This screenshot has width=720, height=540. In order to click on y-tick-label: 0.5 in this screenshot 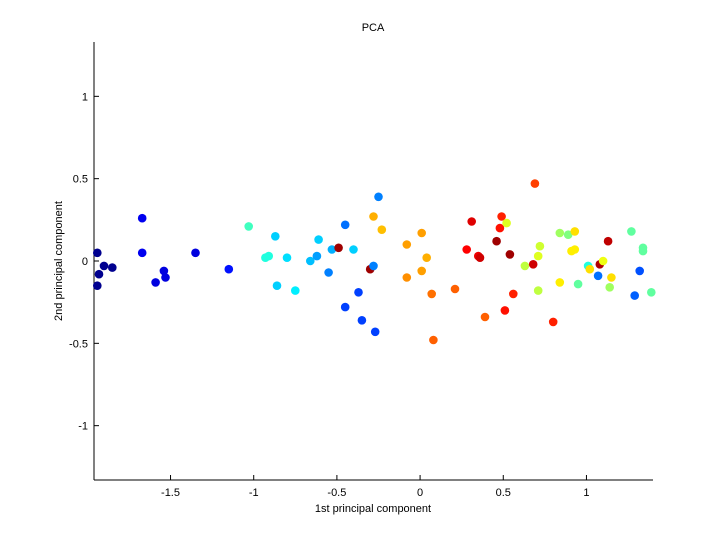, I will do `click(80, 180)`.